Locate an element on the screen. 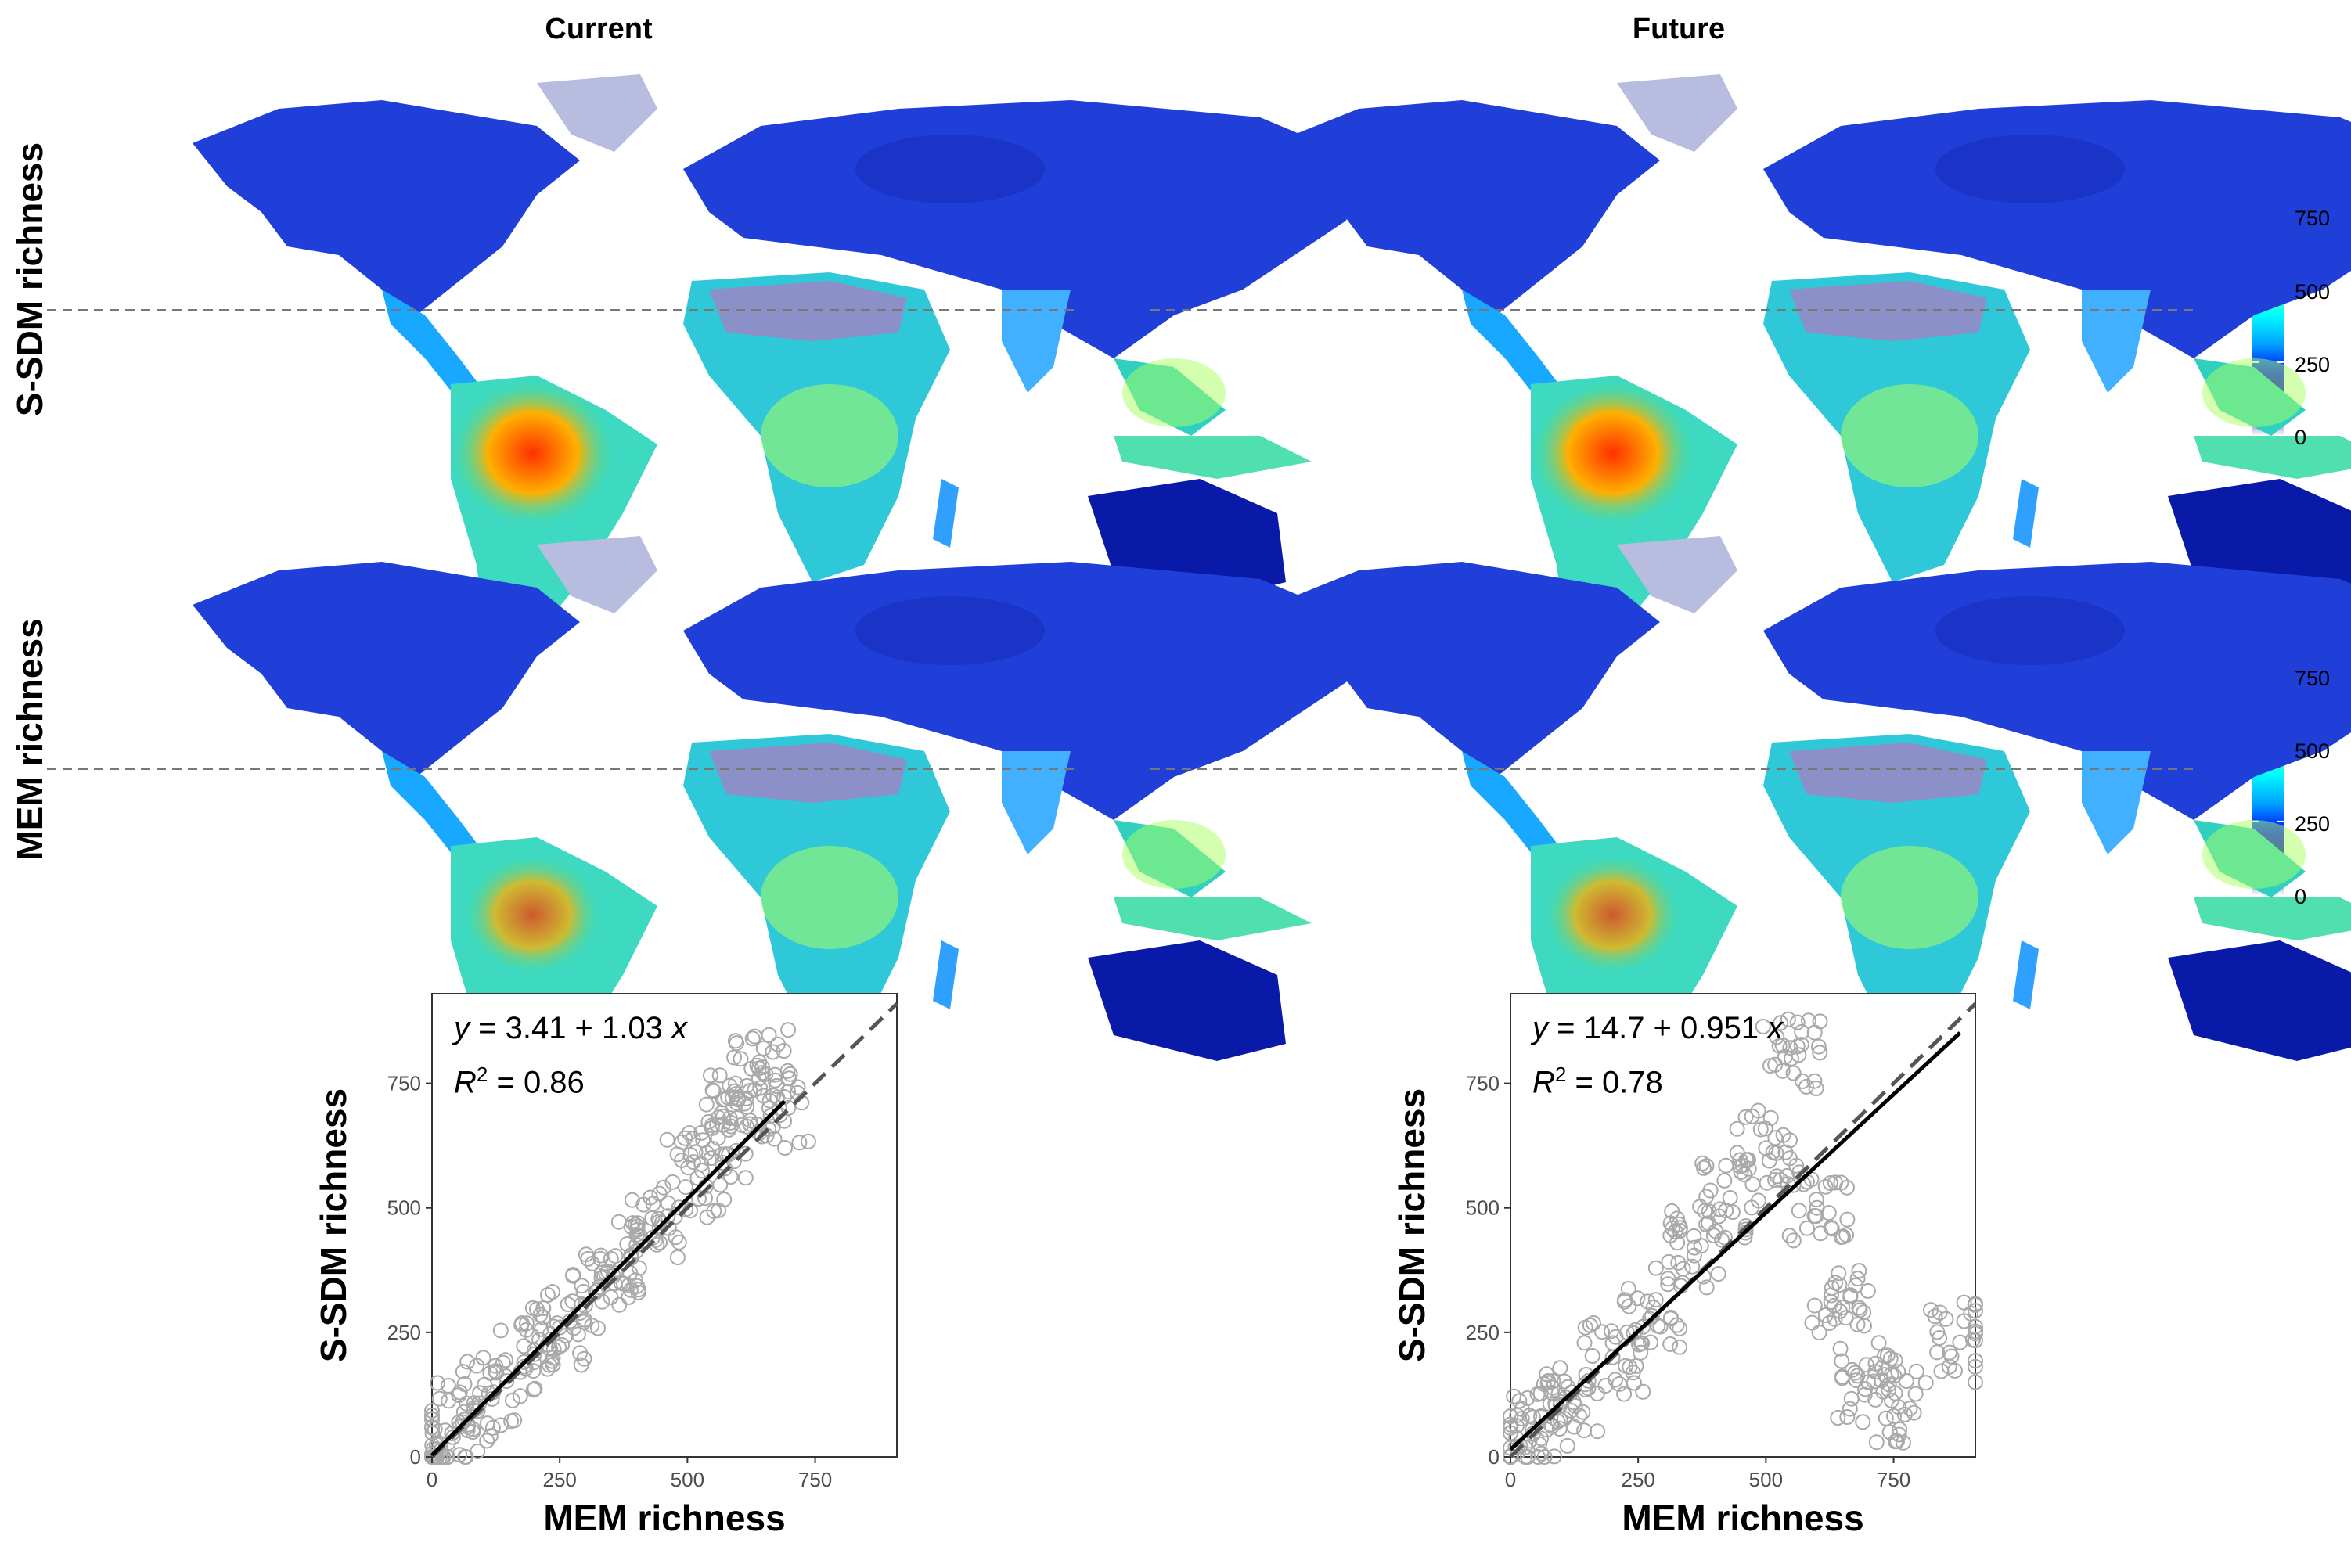 The height and width of the screenshot is (1568, 2351). richness-hotspot-amazon is located at coordinates (1613, 453).